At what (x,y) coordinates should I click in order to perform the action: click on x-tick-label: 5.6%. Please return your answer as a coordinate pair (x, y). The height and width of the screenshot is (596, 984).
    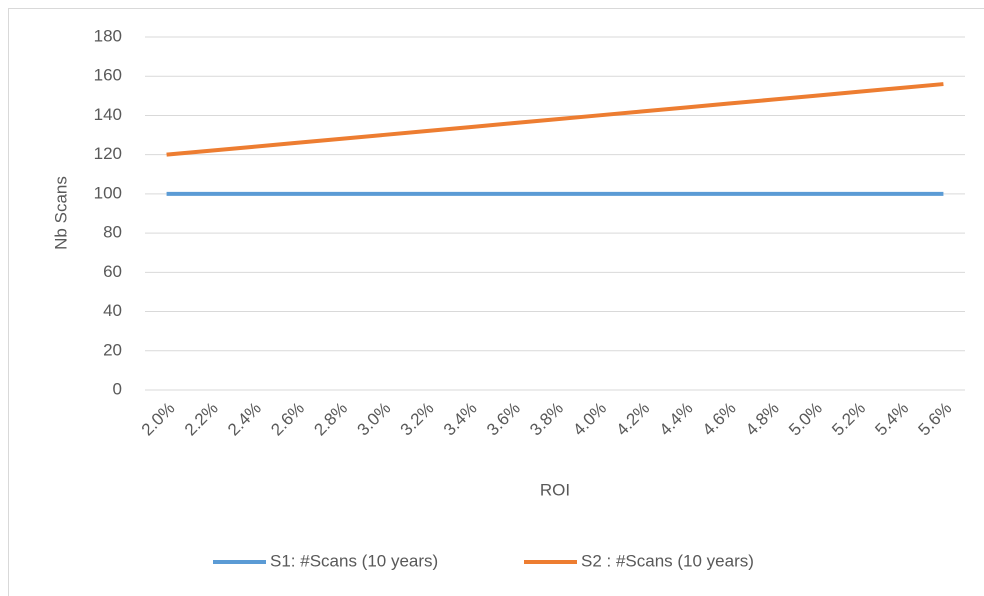
    Looking at the image, I should click on (935, 419).